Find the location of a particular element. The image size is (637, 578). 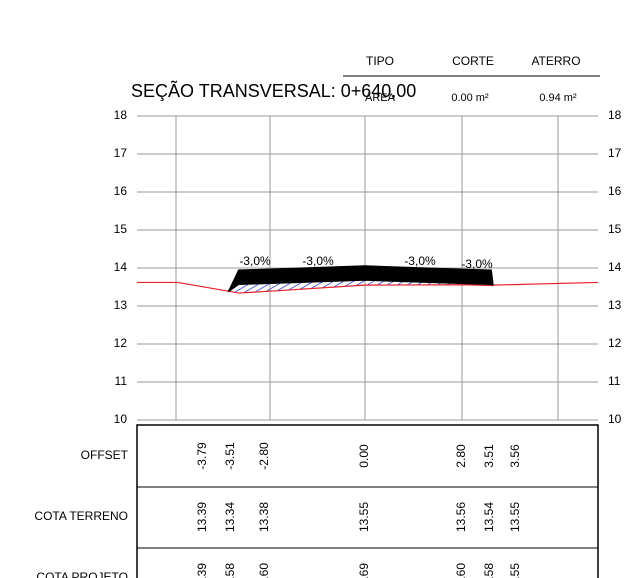

cell-value: 0.00 is located at coordinates (364, 456).